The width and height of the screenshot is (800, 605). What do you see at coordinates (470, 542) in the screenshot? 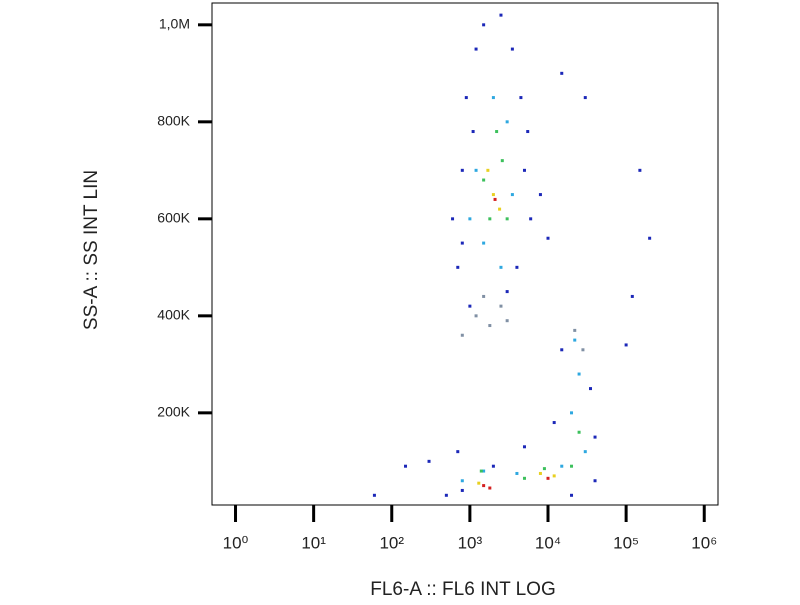
I see `x-tick-label: 10³` at bounding box center [470, 542].